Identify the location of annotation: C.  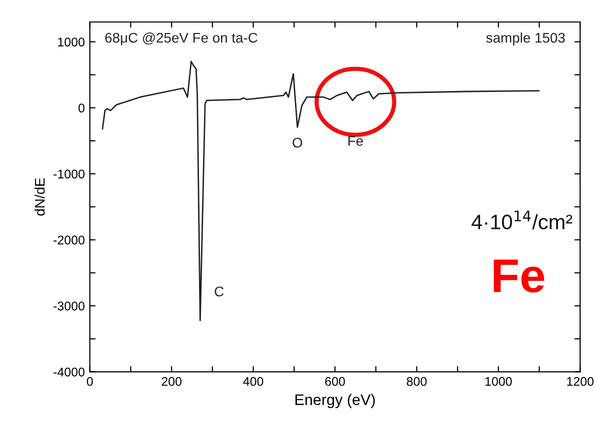
(219, 291).